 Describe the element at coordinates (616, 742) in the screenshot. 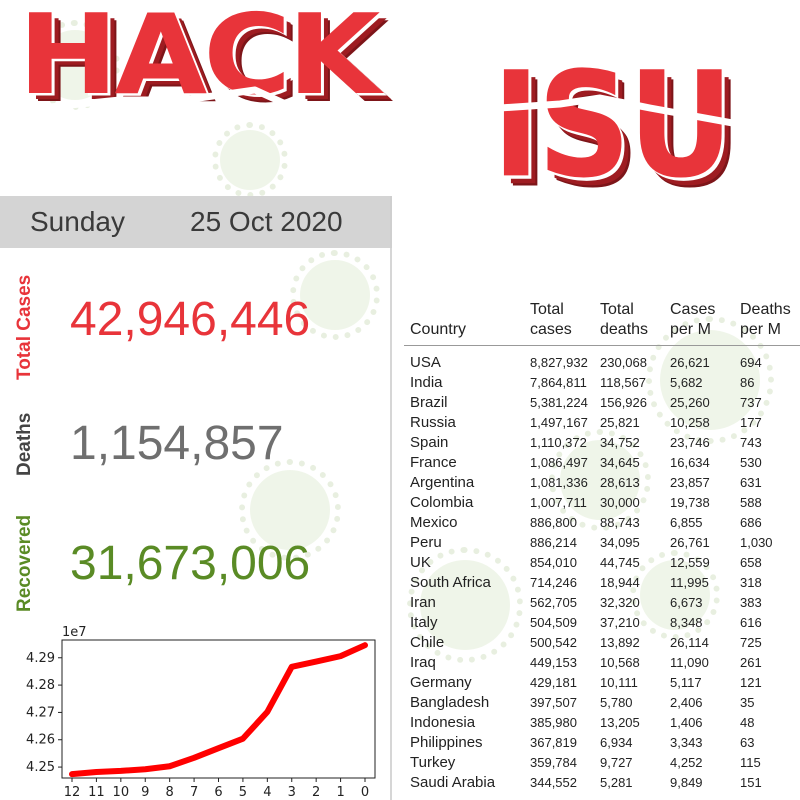

I see `value-cell: 6,934` at that location.